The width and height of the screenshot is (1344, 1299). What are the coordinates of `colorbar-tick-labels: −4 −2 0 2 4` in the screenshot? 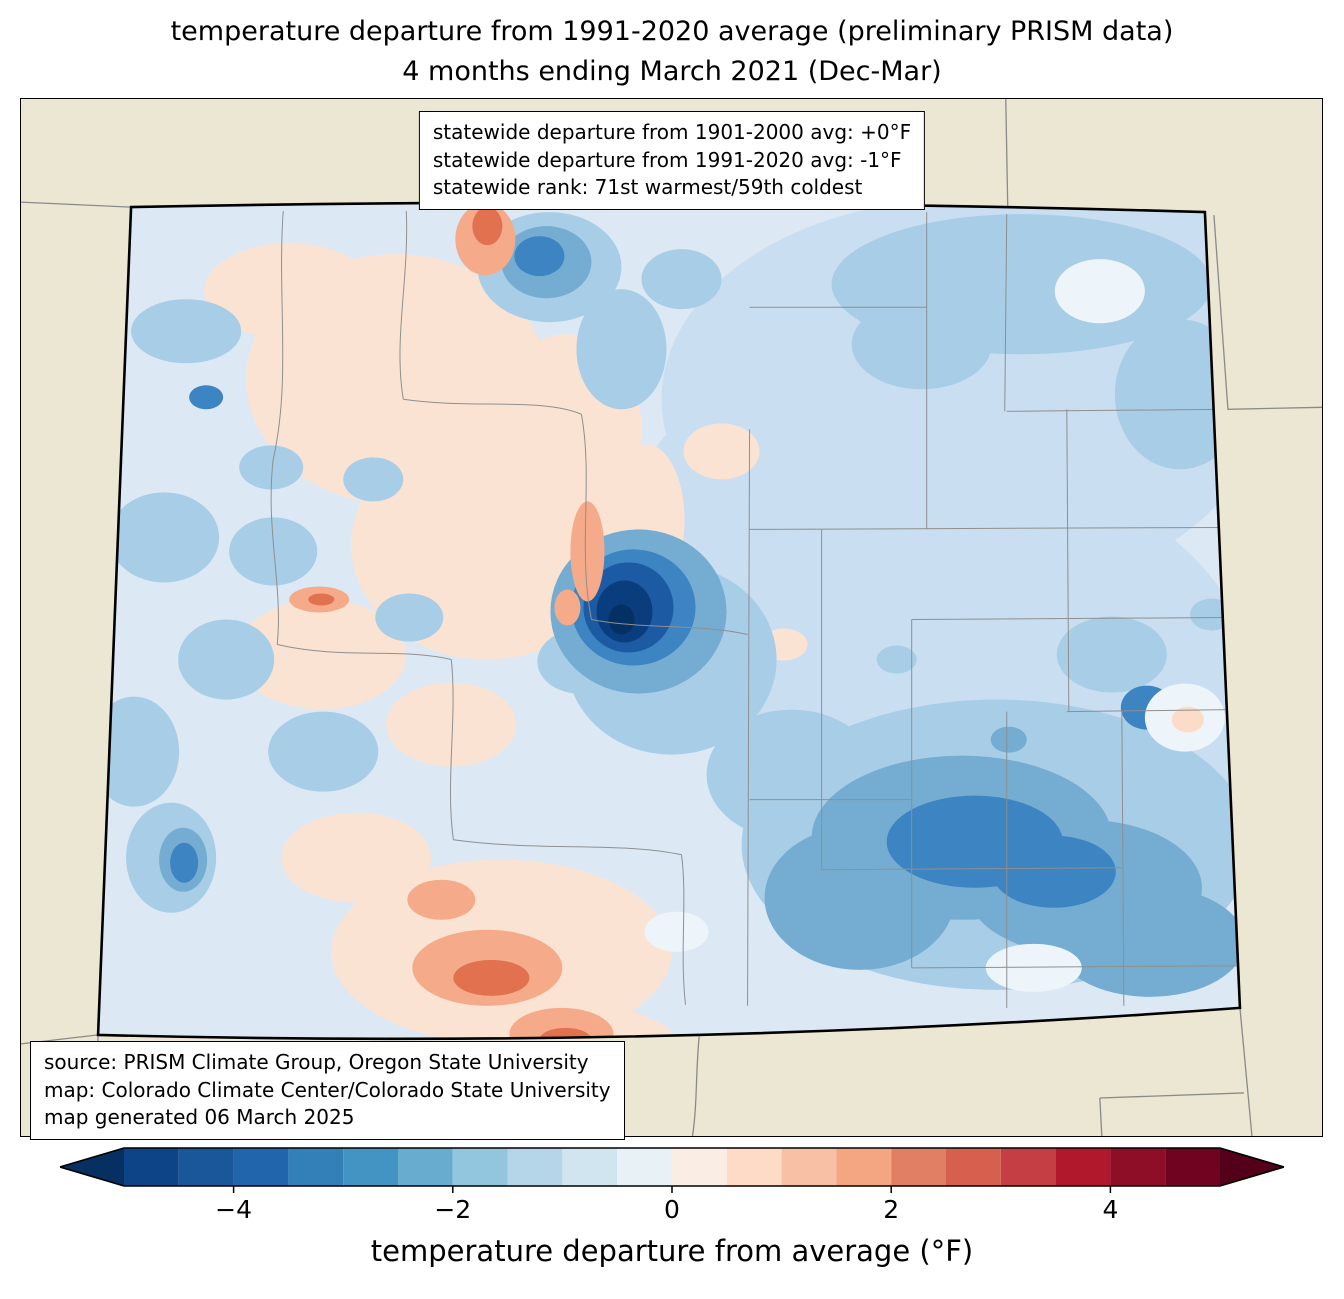 It's located at (666, 1209).